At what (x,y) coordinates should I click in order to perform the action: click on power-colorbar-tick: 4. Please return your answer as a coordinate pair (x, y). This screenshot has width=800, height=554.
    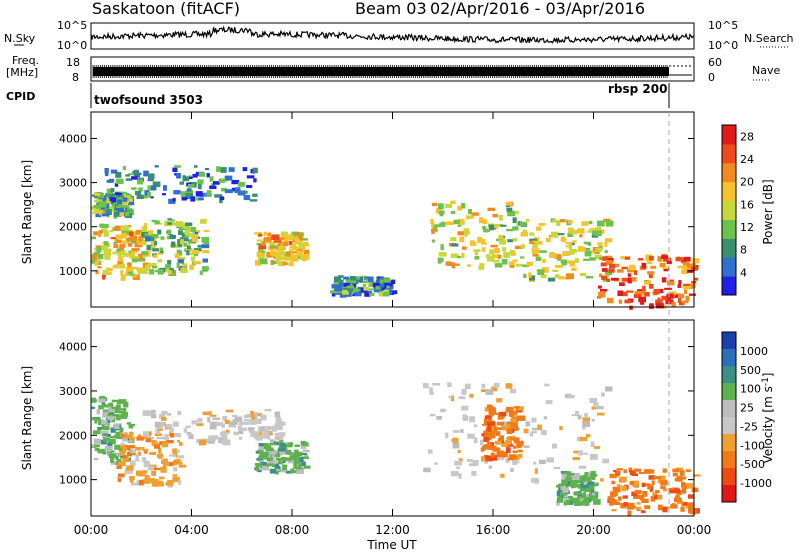
    Looking at the image, I should click on (743, 272).